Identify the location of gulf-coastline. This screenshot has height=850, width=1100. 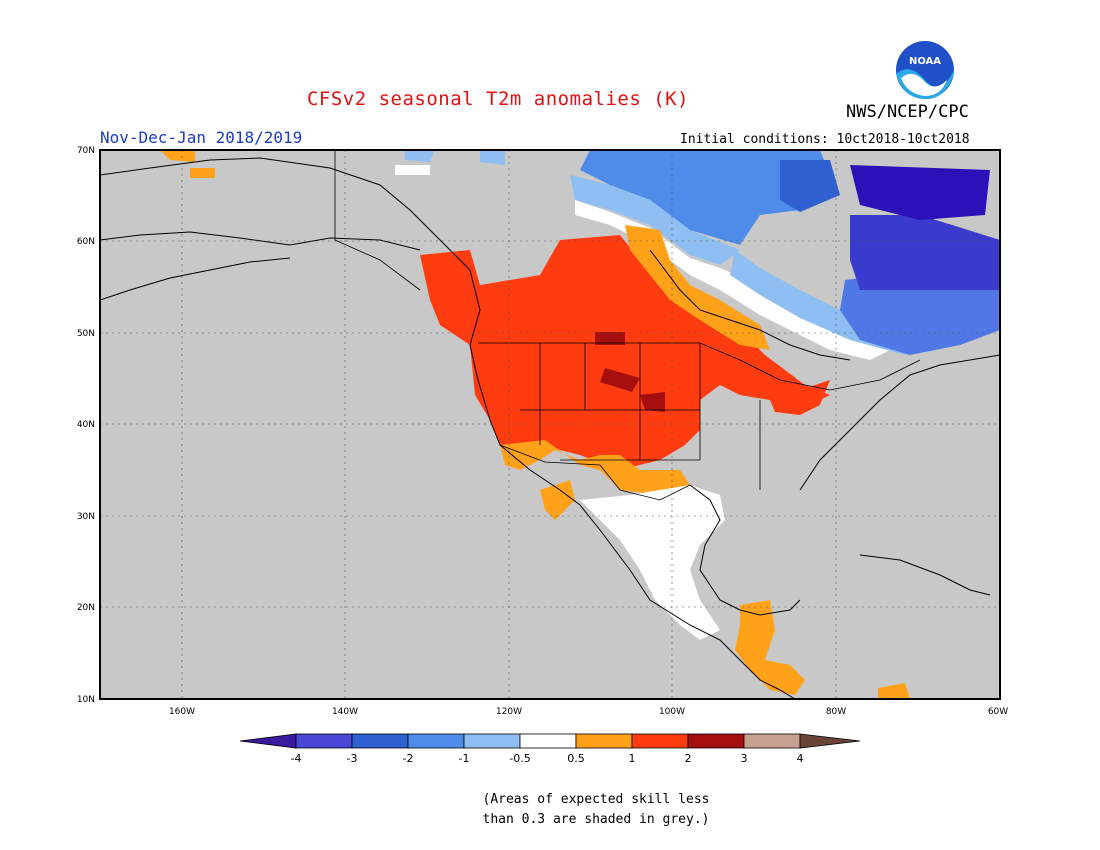
(745, 550).